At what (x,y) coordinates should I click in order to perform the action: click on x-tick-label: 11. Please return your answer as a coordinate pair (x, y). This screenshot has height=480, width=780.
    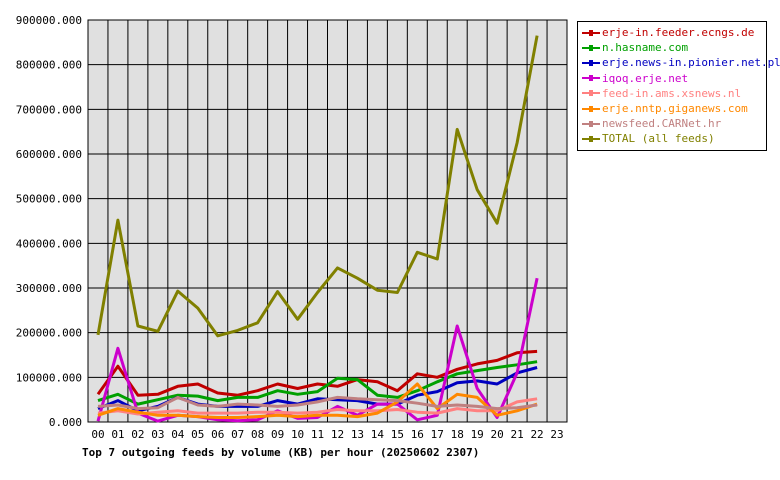
    Looking at the image, I should click on (317, 434).